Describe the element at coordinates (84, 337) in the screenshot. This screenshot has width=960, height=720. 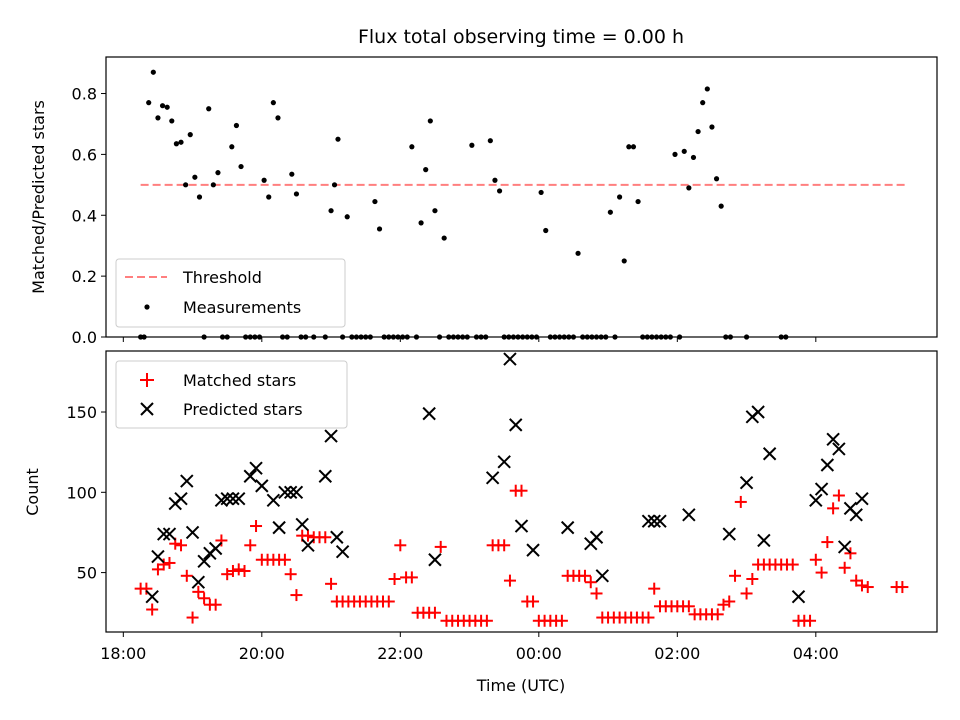
I see `top-y-tick-label: 0.0` at that location.